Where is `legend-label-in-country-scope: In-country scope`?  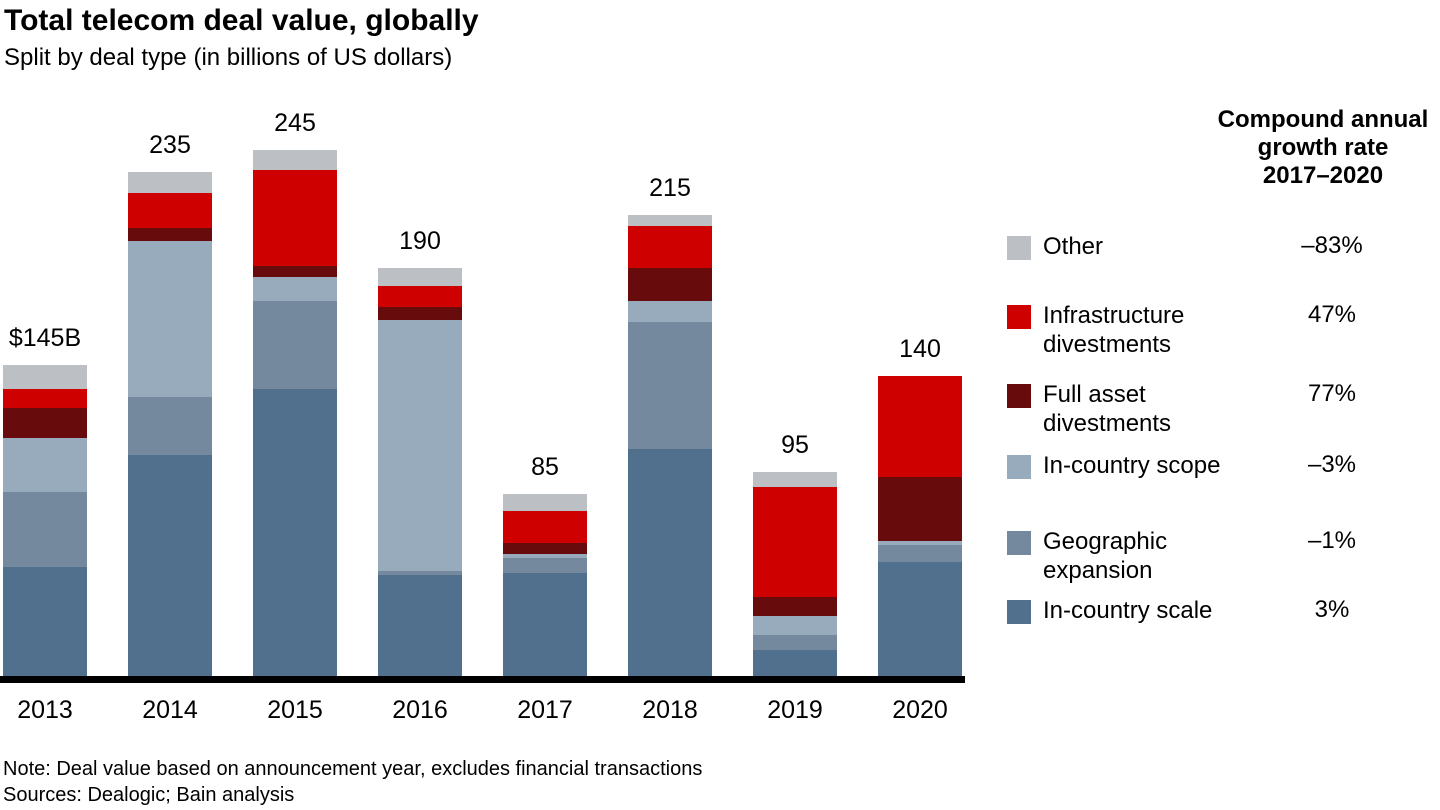 legend-label-in-country-scope: In-country scope is located at coordinates (1132, 465).